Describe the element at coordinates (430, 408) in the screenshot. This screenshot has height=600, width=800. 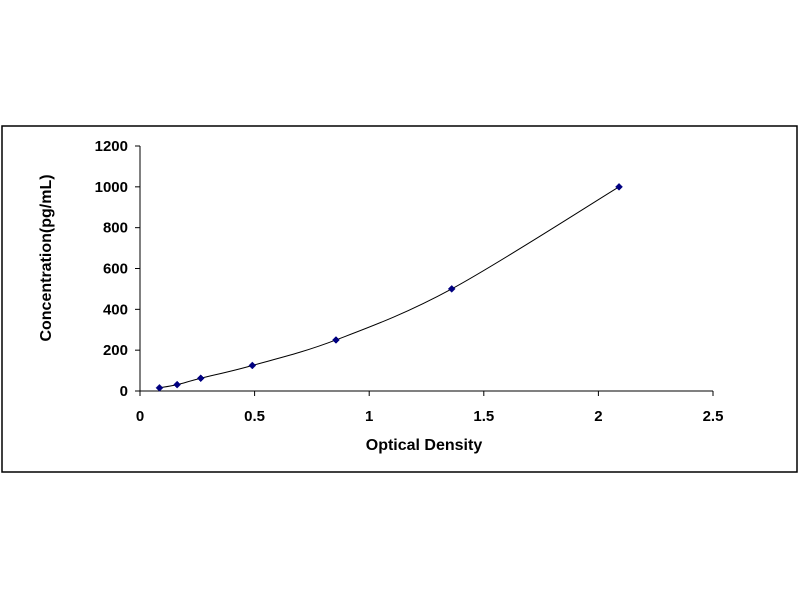
I see `x-ticks: 0 0.5 1 1.5 2 2.5` at that location.